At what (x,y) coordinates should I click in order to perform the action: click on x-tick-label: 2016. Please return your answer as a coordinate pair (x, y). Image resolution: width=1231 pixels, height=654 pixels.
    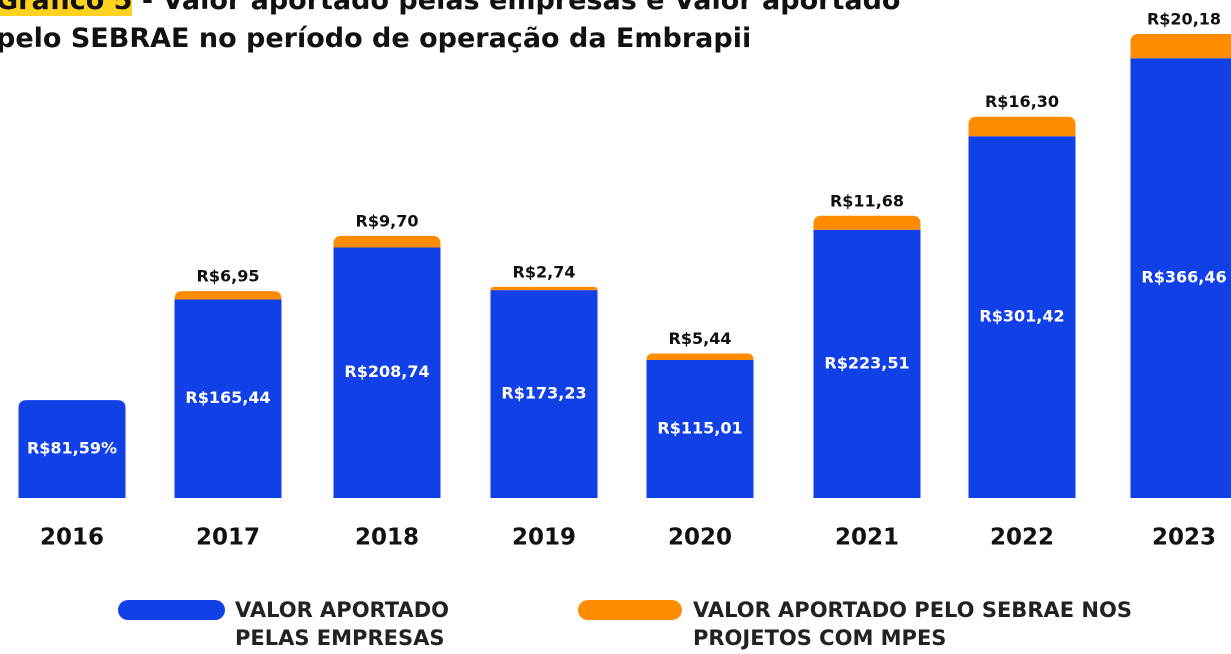
    Looking at the image, I should click on (72, 538).